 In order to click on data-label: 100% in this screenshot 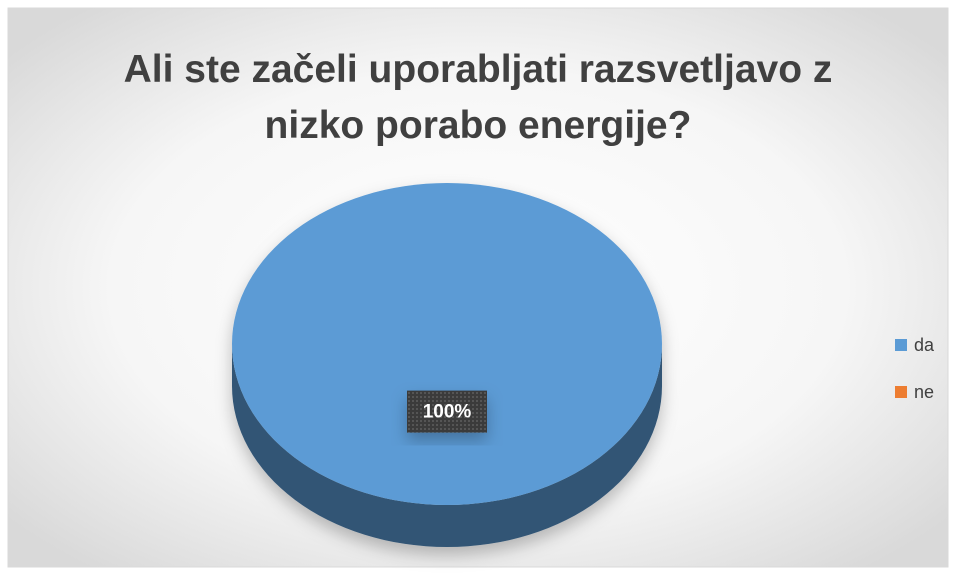, I will do `click(447, 412)`.